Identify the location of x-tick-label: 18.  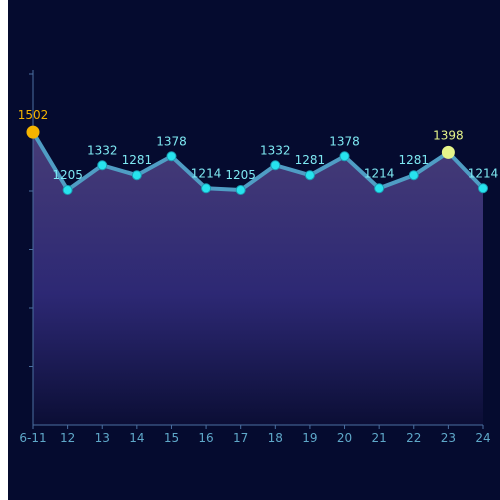
(275, 438).